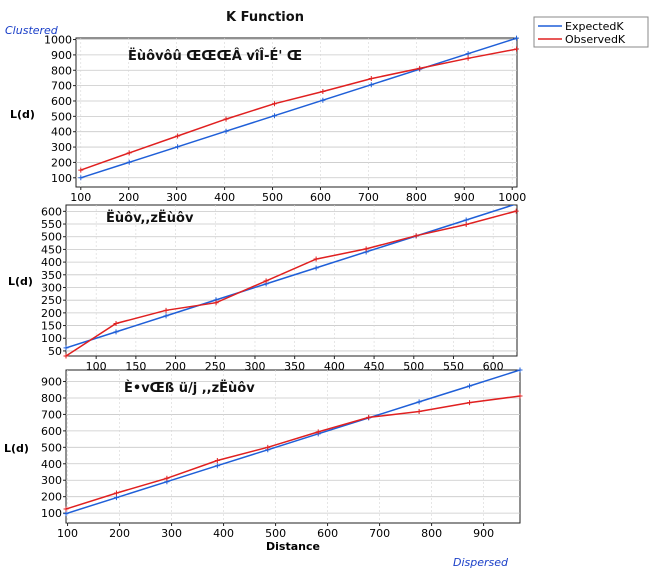 The height and width of the screenshot is (571, 649). Describe the element at coordinates (215, 56) in the screenshot. I see `panel-title: Ëùôvôû ŒŒŒÂ vîÎ-É' Œ` at that location.